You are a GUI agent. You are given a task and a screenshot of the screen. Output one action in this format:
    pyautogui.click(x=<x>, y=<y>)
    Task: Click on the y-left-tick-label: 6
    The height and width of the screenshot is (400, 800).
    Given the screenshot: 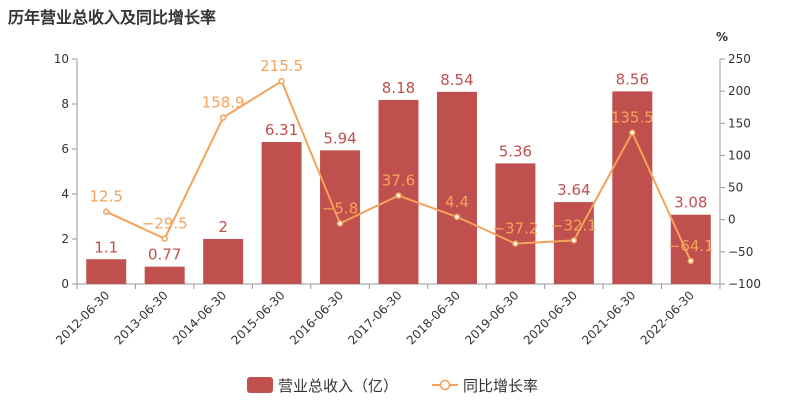 What is the action you would take?
    pyautogui.click(x=65, y=149)
    